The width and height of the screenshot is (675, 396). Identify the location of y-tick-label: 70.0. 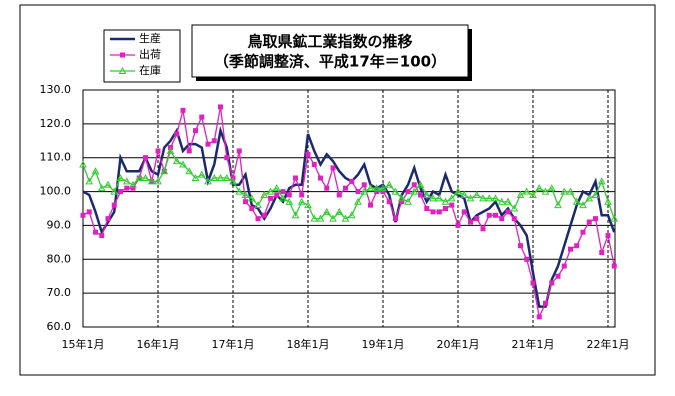
(59, 292).